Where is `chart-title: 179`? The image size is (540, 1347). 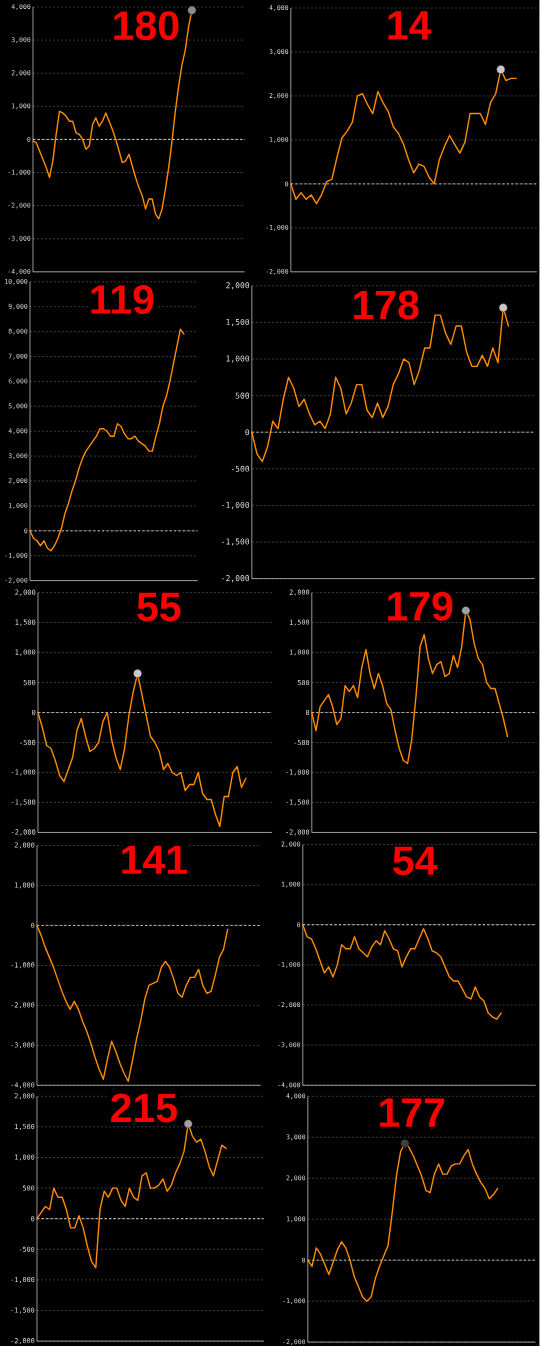 chart-title: 179 is located at coordinates (420, 606).